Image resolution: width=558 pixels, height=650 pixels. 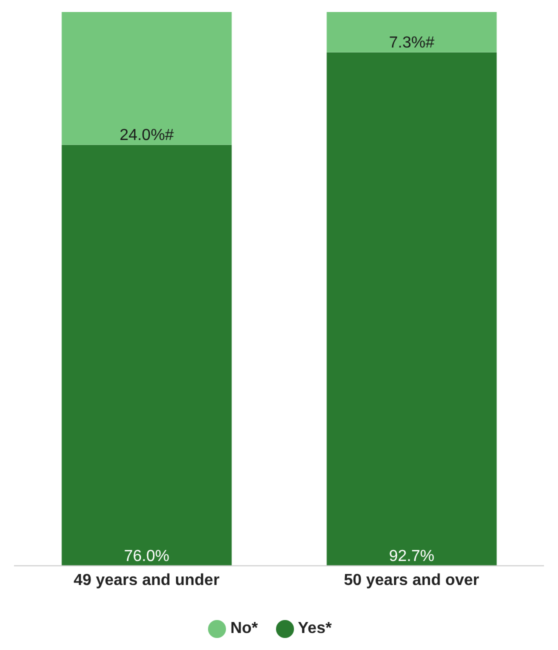 I want to click on legend-label: Yes*, so click(x=315, y=628).